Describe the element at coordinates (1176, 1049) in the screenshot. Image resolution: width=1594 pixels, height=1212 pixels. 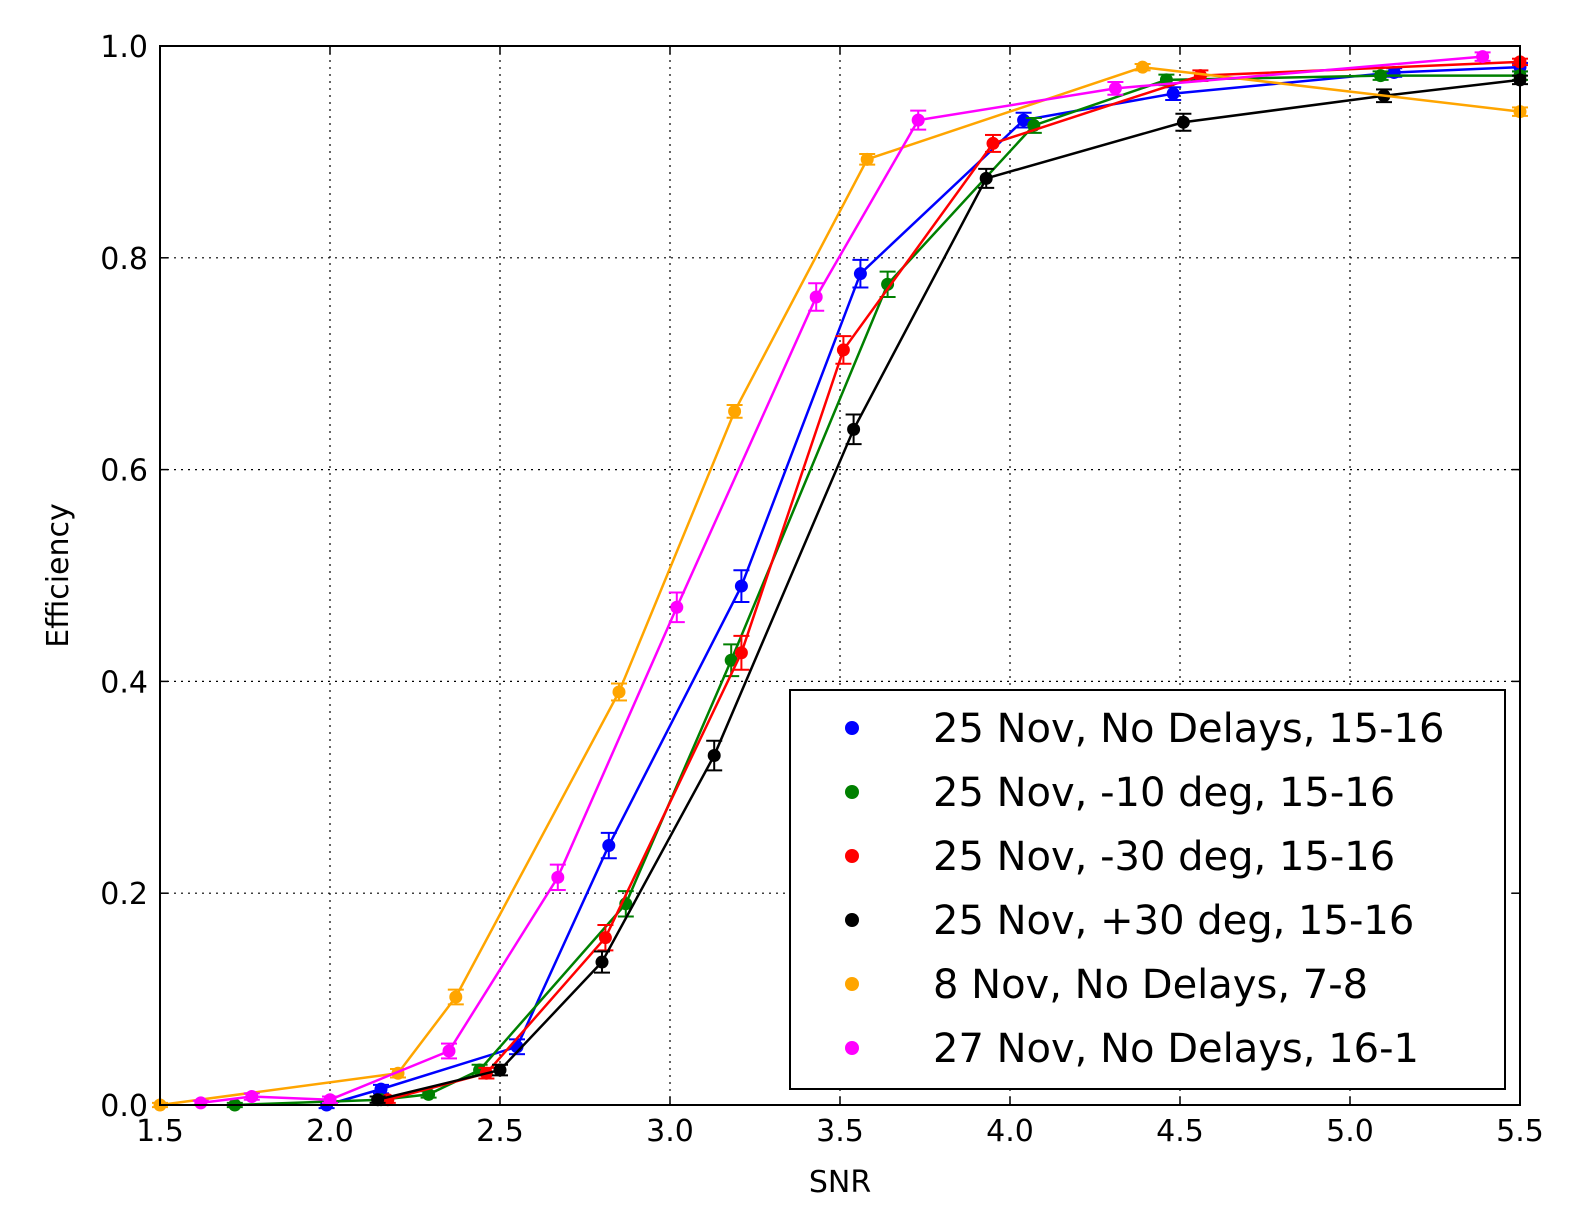
I see `legend-label: 27 Nov, No Delays, 16-1` at that location.